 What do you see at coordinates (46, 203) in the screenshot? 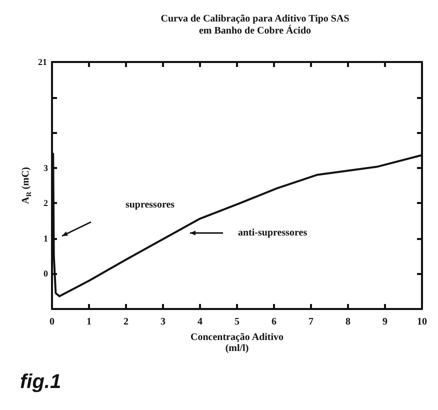
I see `y-tick-label: 2` at bounding box center [46, 203].